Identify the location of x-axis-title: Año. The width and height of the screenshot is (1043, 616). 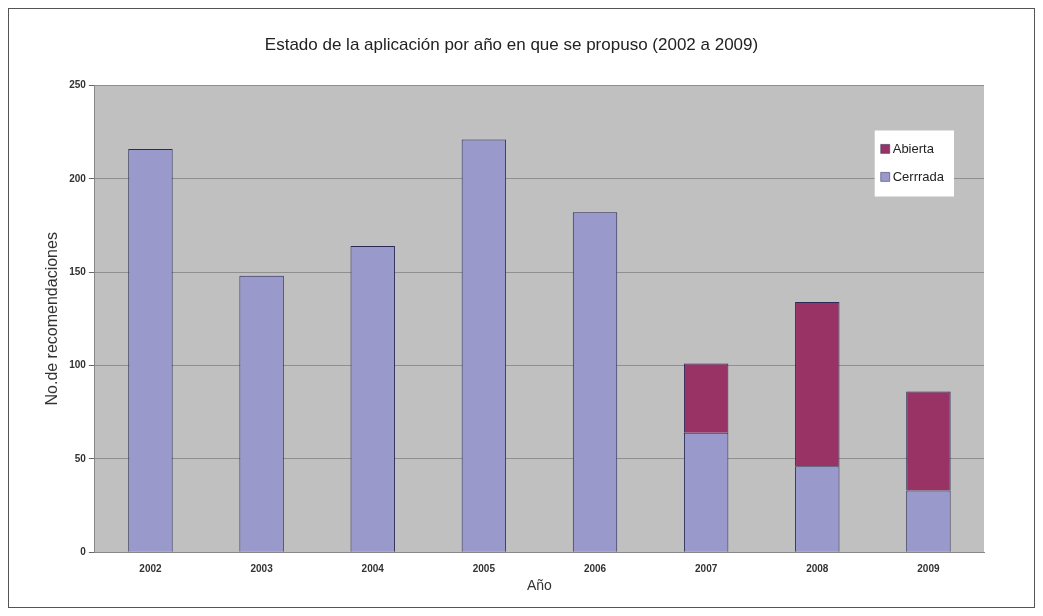
(539, 585).